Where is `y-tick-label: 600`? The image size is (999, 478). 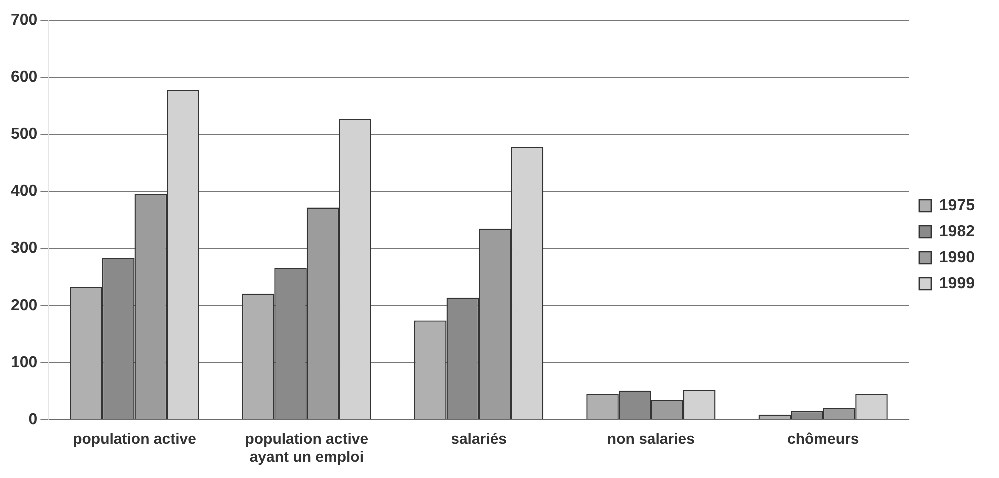
y-tick-label: 600 is located at coordinates (24, 77).